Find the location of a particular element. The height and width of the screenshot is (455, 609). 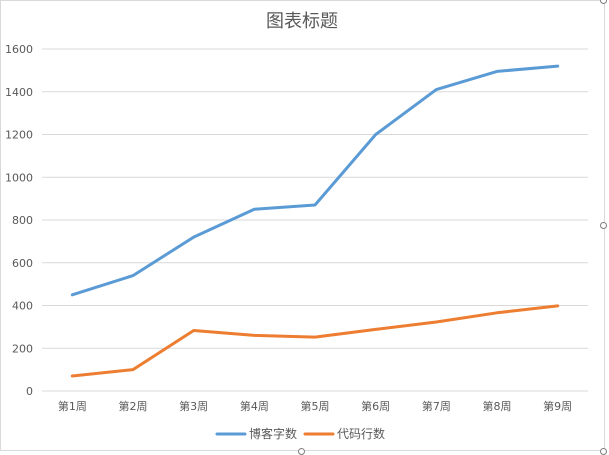

y-tick-label: 600 is located at coordinates (22, 263).